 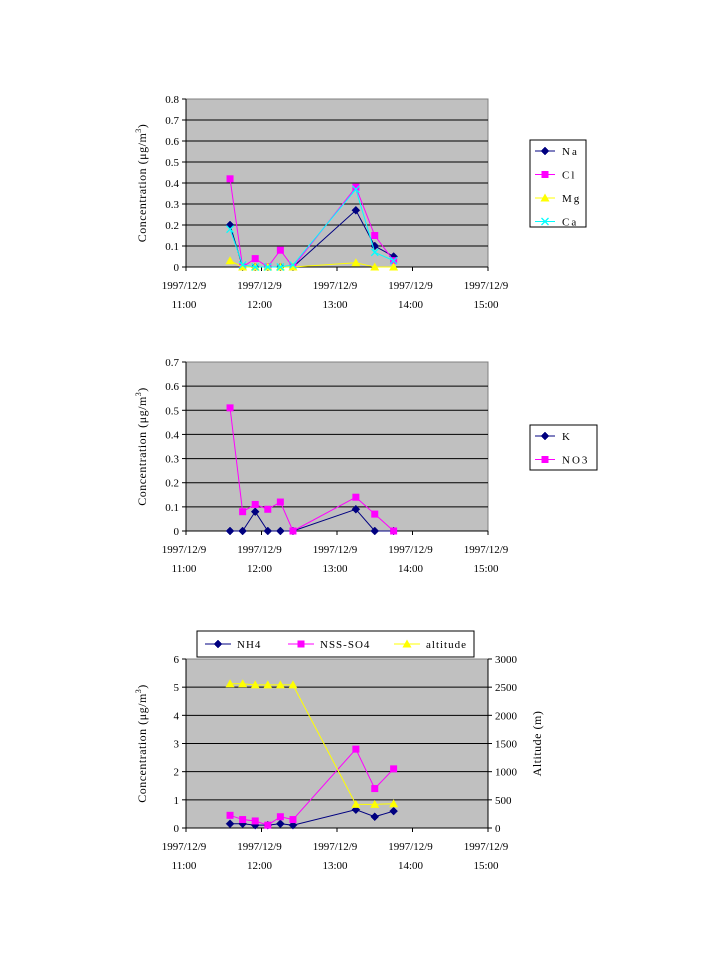 What do you see at coordinates (177, 660) in the screenshot?
I see `y-tick-label: 6` at bounding box center [177, 660].